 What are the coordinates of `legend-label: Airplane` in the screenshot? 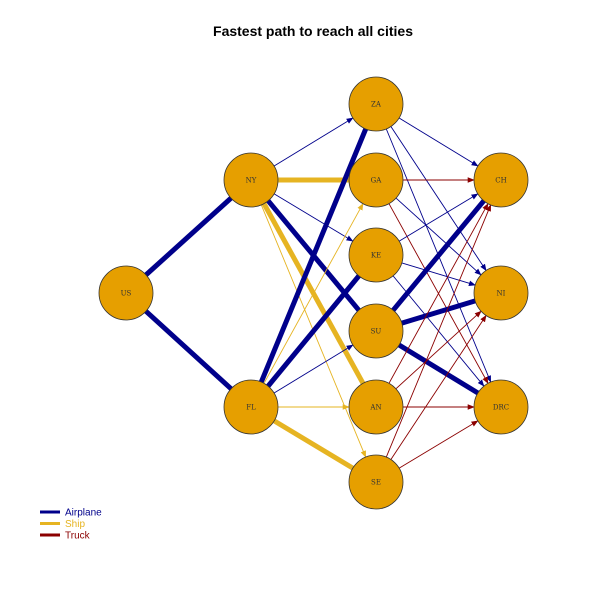 It's located at (83, 513).